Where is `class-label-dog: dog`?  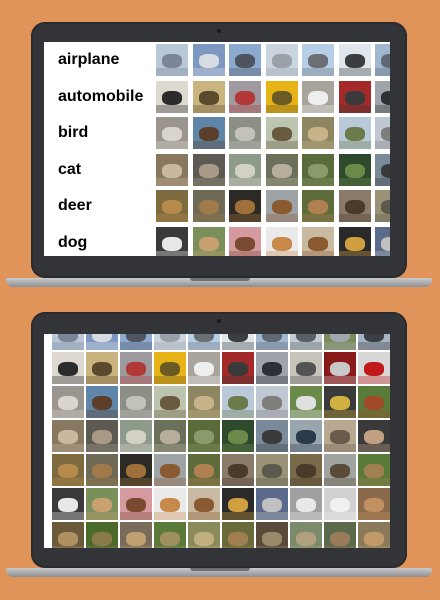 class-label-dog: dog is located at coordinates (73, 242).